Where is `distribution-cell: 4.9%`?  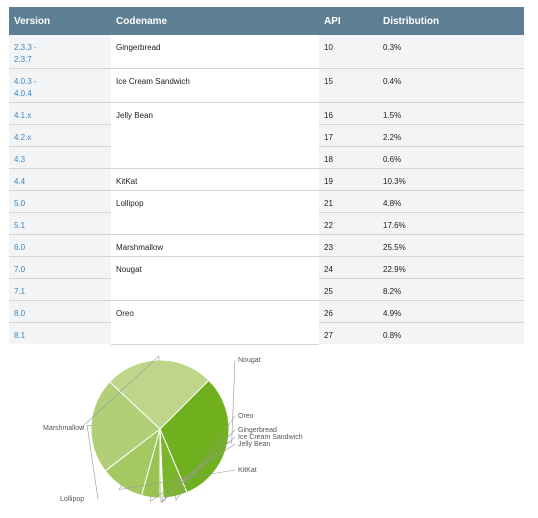 distribution-cell: 4.9% is located at coordinates (451, 311).